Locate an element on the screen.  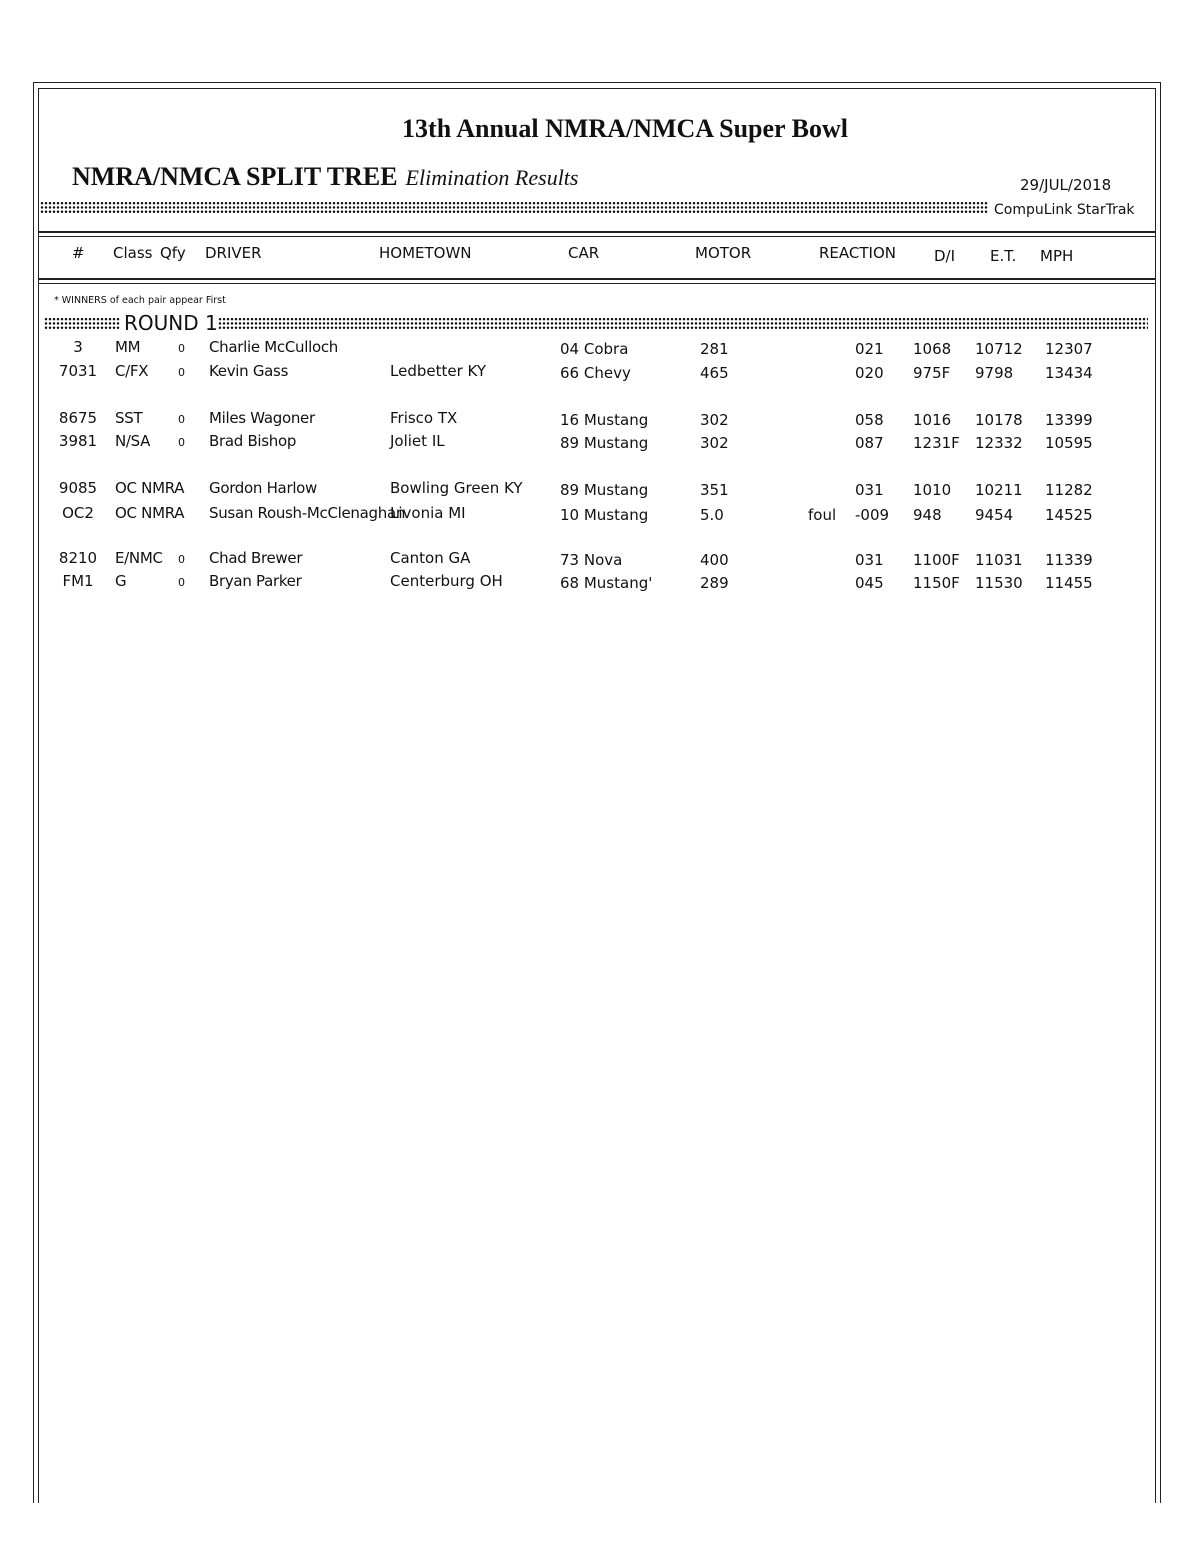
cell-mph: 11339 is located at coordinates (1069, 560).